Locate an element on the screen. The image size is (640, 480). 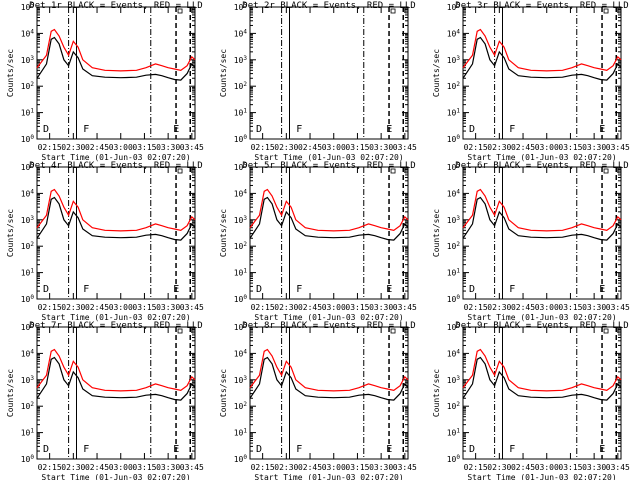
chart-title: Det 5r BLACK = Events, RED = LLD is located at coordinates (328, 166).